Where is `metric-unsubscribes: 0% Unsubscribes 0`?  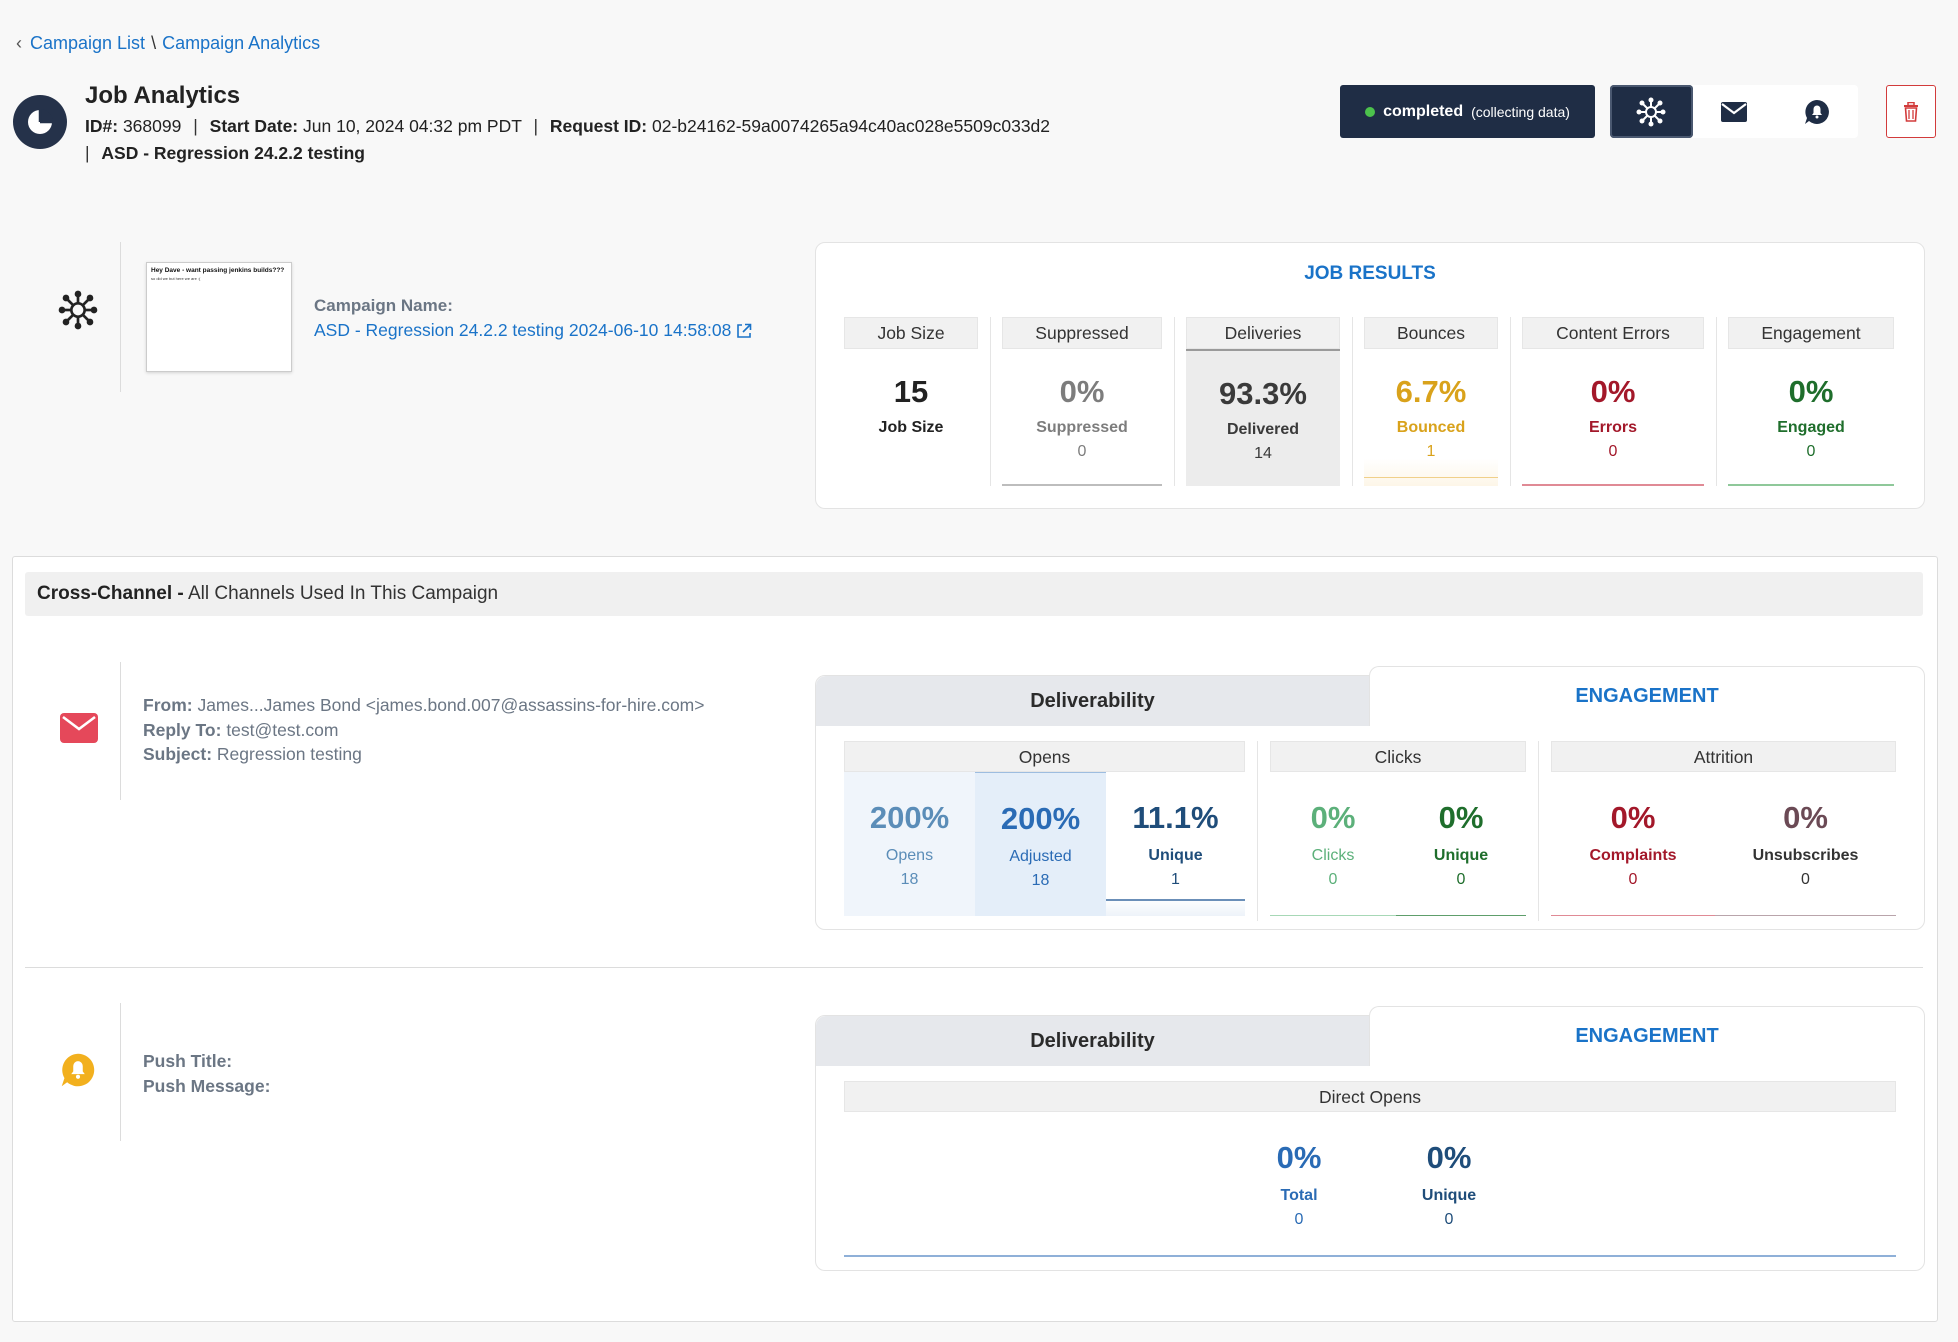 metric-unsubscribes: 0% Unsubscribes 0 is located at coordinates (1805, 844).